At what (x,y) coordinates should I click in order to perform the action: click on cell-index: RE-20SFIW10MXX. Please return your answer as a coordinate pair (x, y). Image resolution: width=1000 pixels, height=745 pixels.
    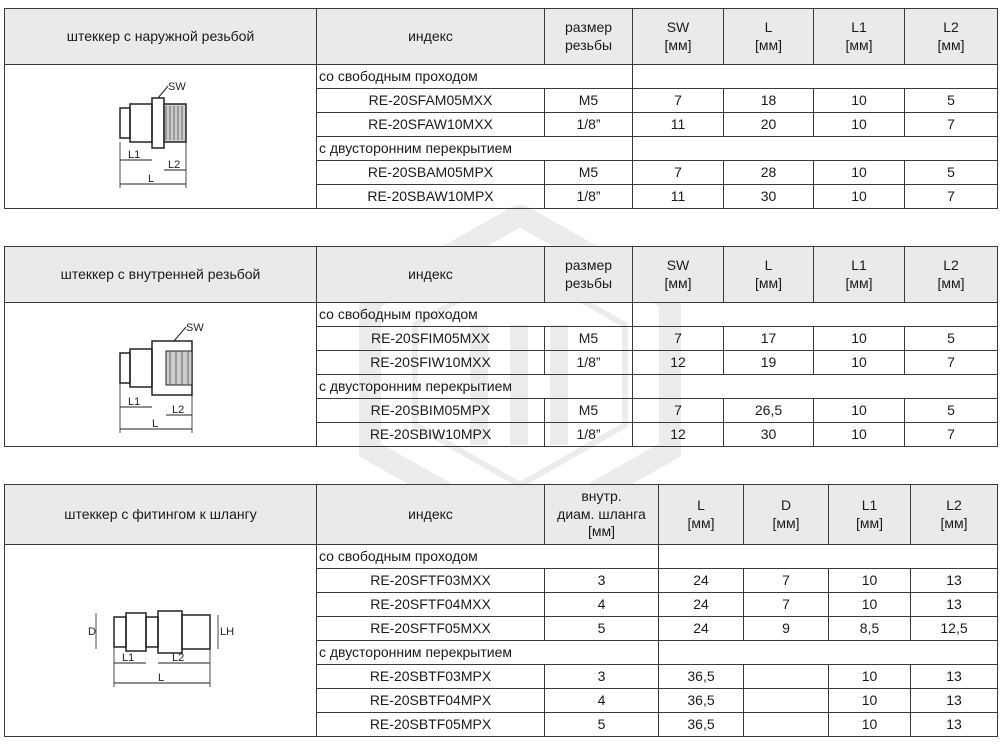
    Looking at the image, I should click on (430, 362).